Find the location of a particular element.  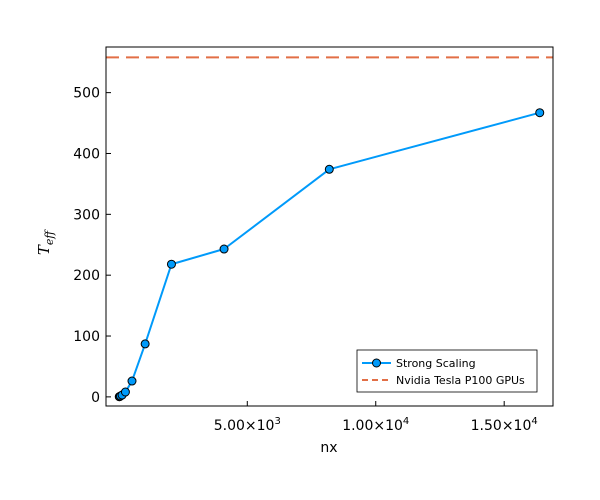

svg-text: Teff is located at coordinates (45, 242).